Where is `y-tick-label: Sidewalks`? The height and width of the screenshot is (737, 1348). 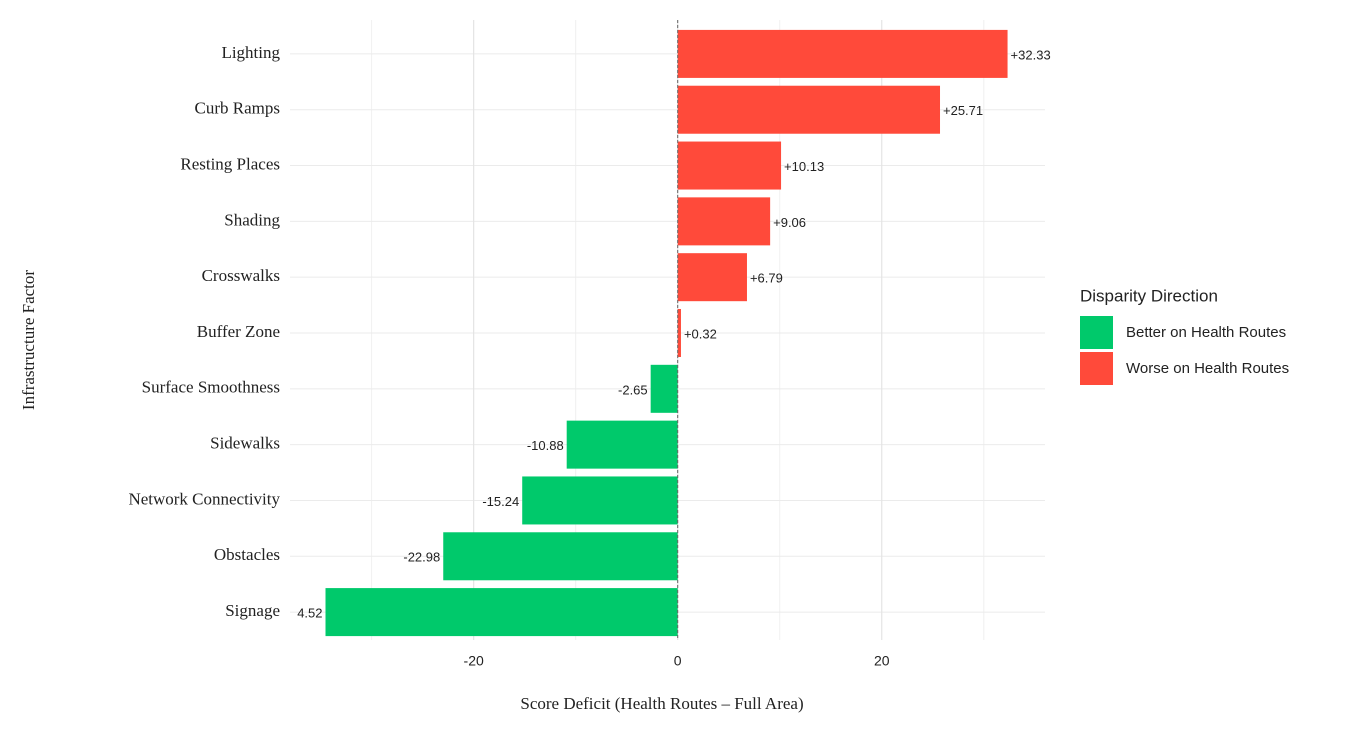 y-tick-label: Sidewalks is located at coordinates (245, 443).